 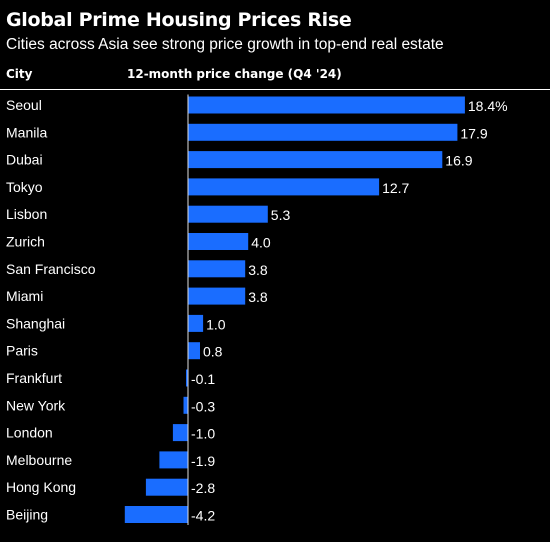 I want to click on city-label: Zurich, so click(x=25, y=242).